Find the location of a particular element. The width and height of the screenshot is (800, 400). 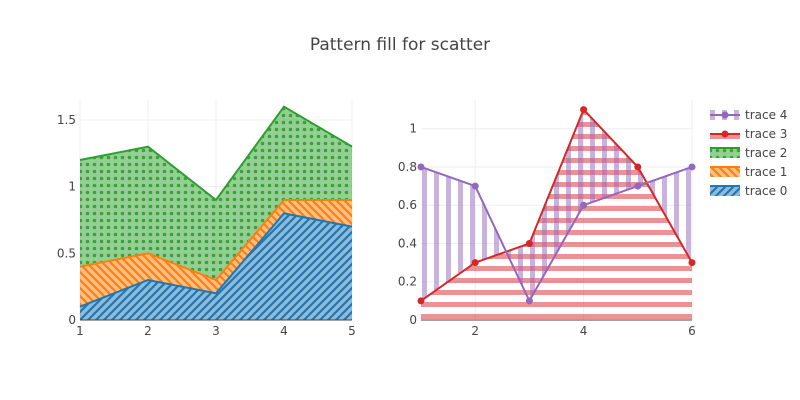

legend-label: trace 1 is located at coordinates (766, 172).